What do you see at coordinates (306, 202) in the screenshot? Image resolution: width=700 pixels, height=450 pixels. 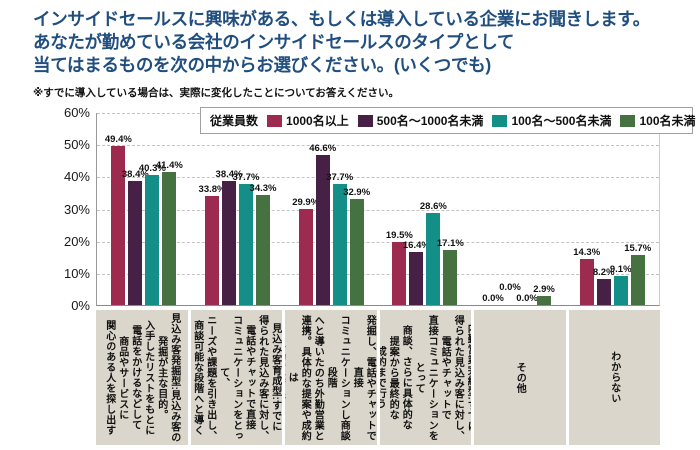 I see `bar-value-label: 29.9%` at bounding box center [306, 202].